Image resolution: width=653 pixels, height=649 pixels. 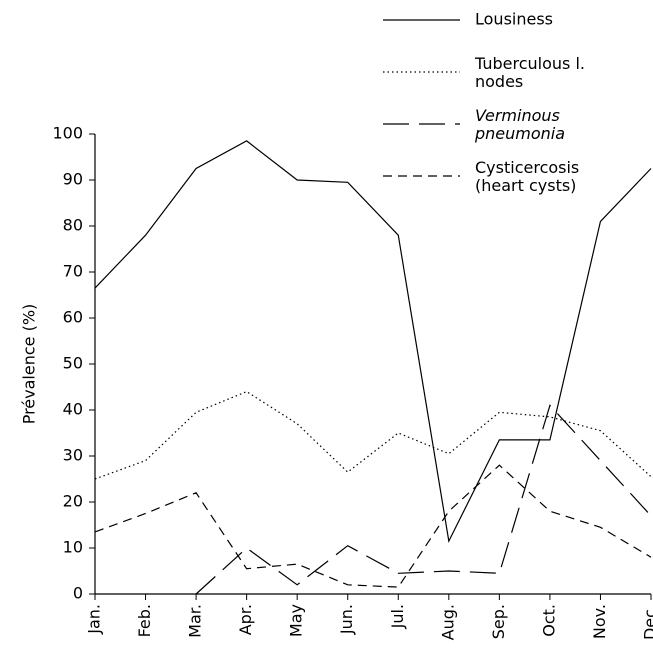 What do you see at coordinates (73, 363) in the screenshot?
I see `y-tick-label: 50` at bounding box center [73, 363].